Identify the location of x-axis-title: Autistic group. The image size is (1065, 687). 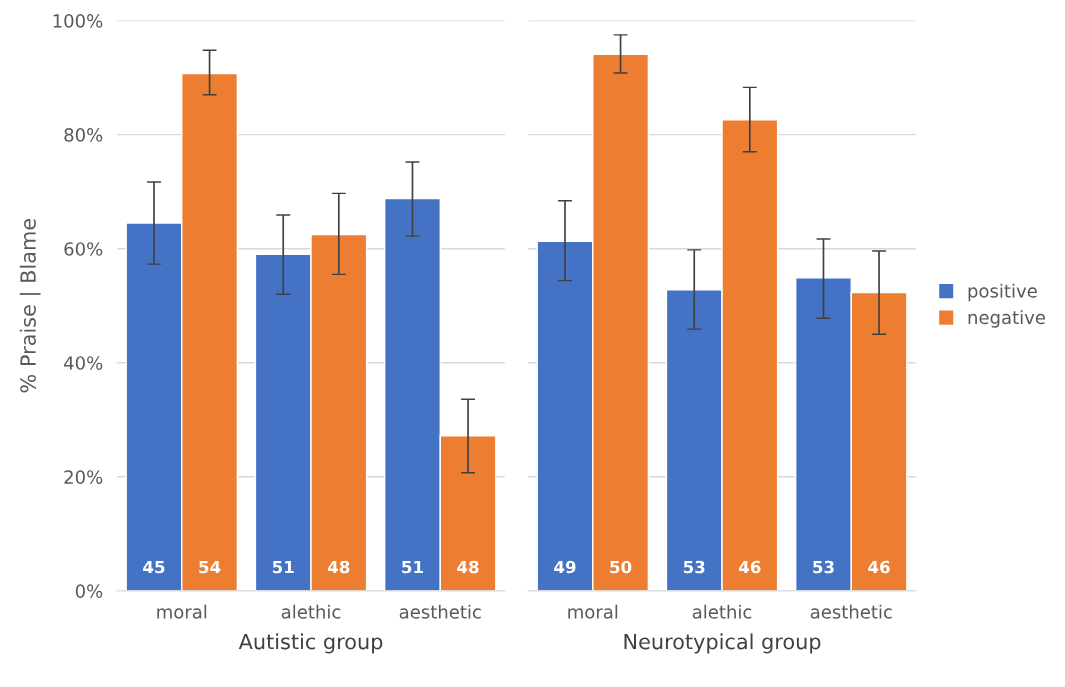
(310, 643).